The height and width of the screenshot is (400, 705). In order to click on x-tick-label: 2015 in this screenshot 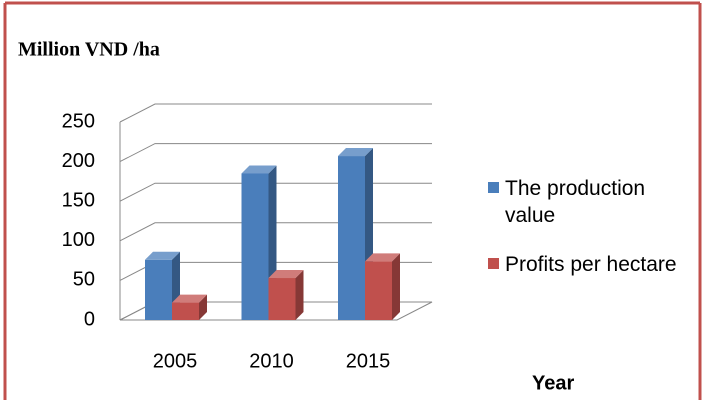, I will do `click(368, 361)`.